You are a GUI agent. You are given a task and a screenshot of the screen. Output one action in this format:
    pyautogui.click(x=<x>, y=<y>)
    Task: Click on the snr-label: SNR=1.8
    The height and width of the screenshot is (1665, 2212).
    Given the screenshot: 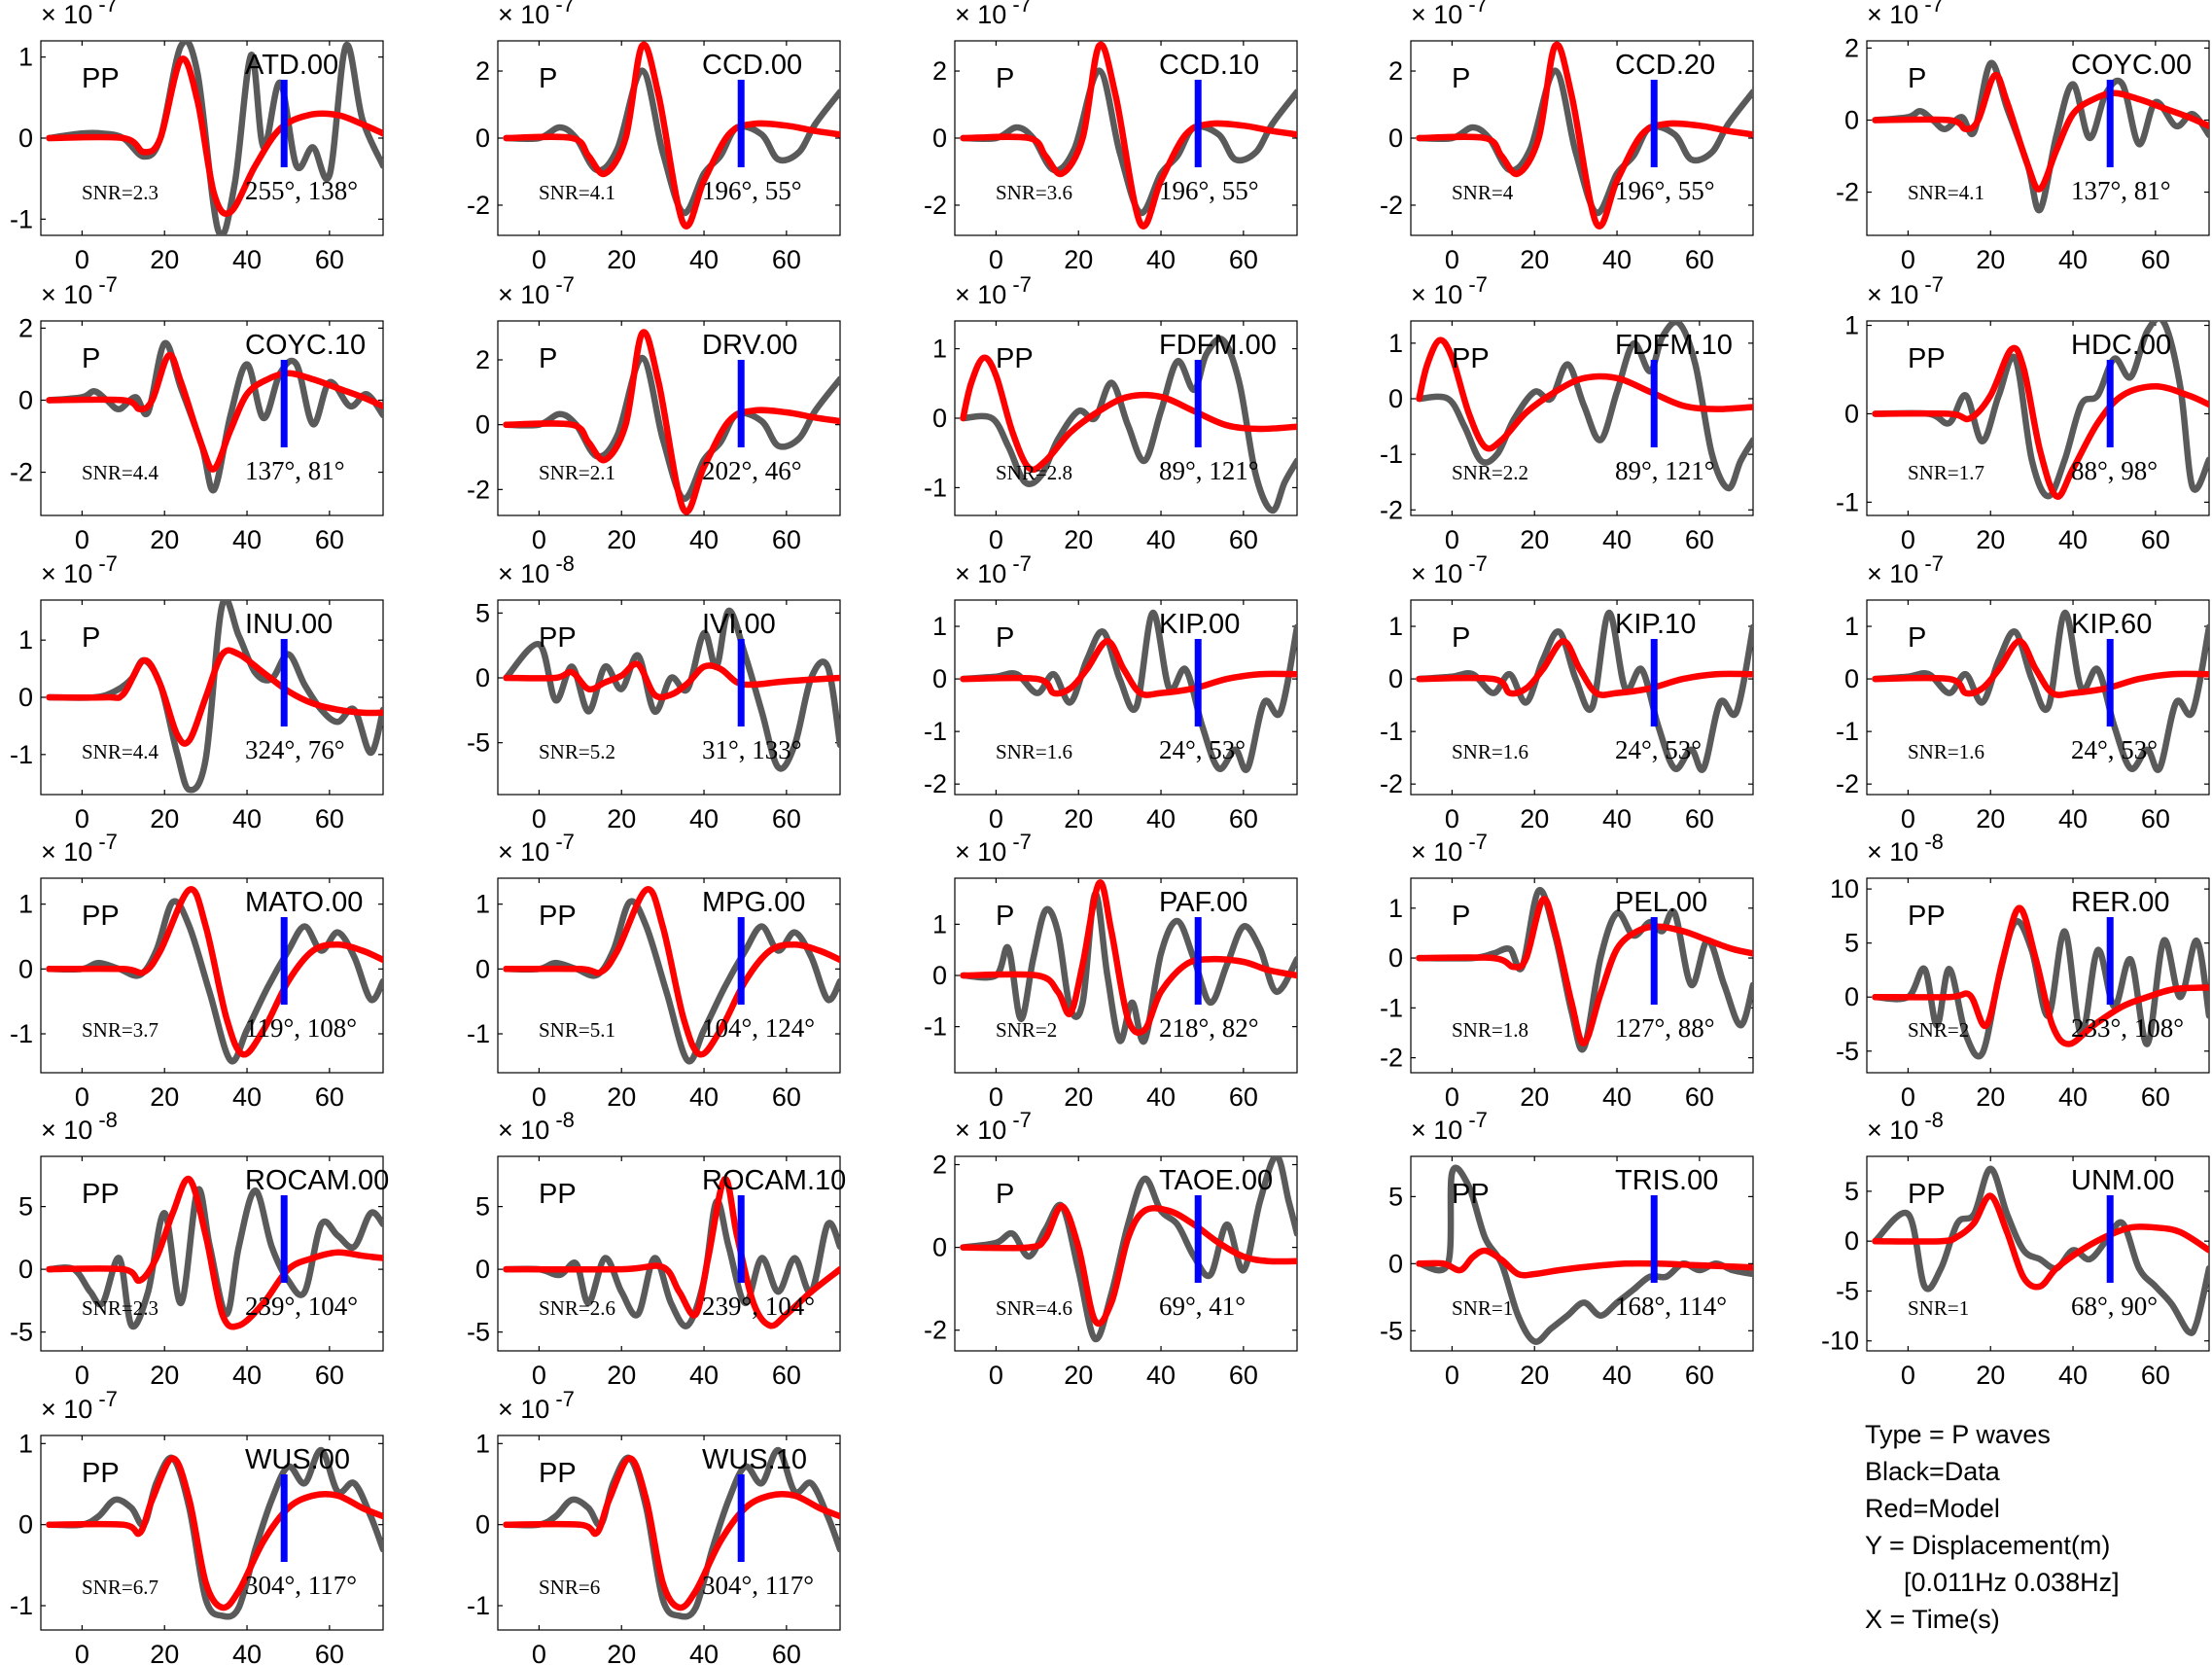 What is the action you would take?
    pyautogui.click(x=1490, y=1030)
    